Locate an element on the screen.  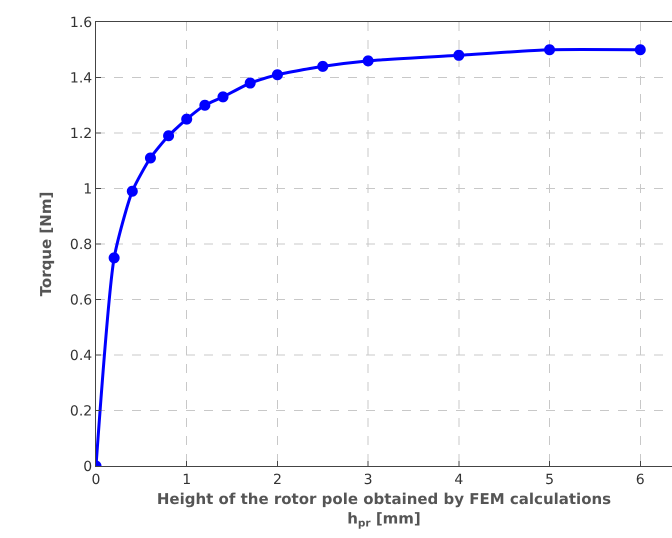
y-tick-label: 1.2 is located at coordinates (81, 134).